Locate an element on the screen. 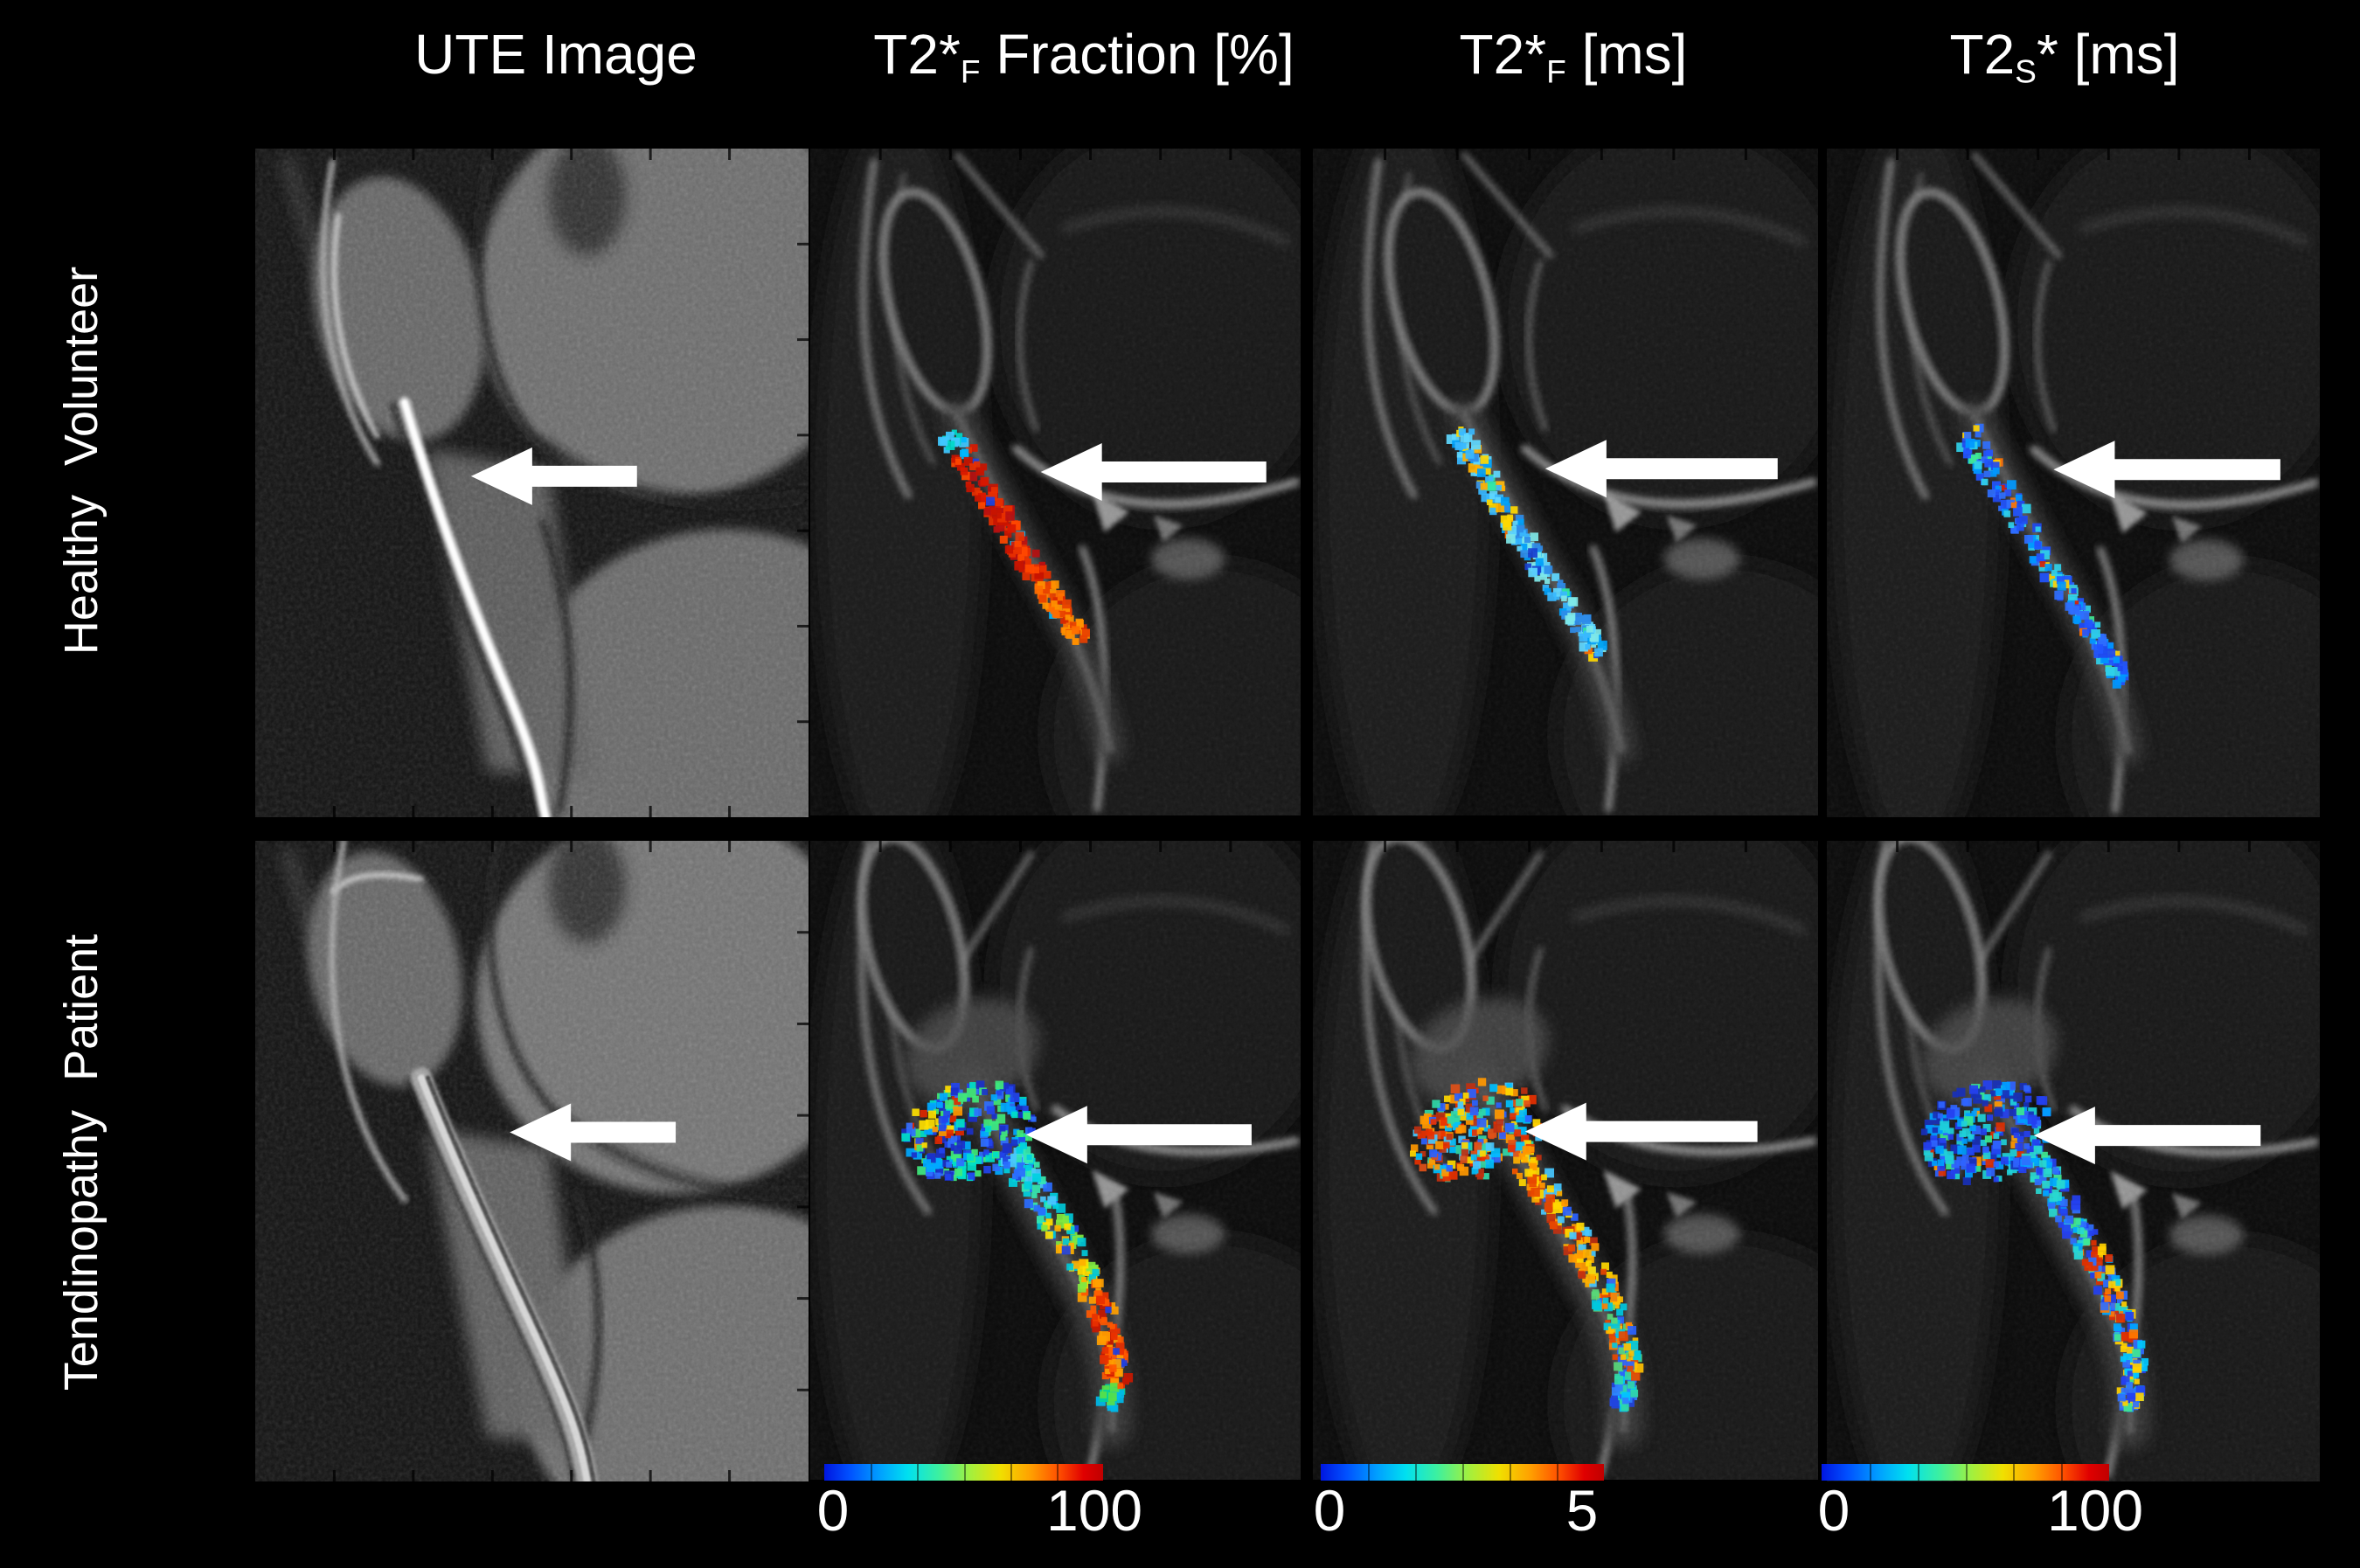  column-header-t2s: T2S* [ms] is located at coordinates (2038, 54).